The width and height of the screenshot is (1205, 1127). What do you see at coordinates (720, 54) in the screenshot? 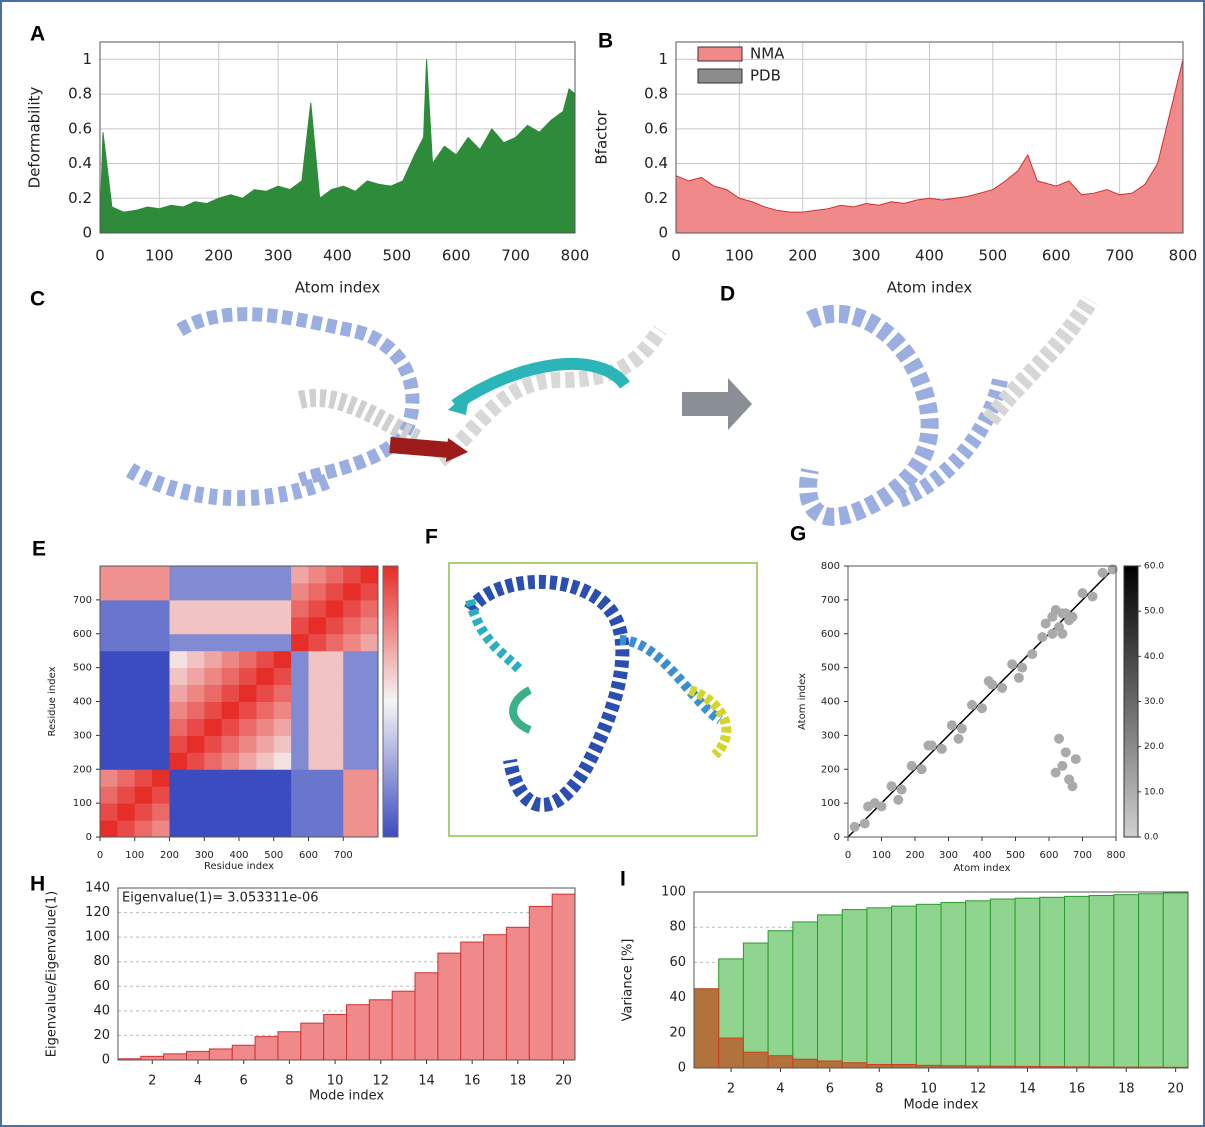
I see `legend-swatch` at bounding box center [720, 54].